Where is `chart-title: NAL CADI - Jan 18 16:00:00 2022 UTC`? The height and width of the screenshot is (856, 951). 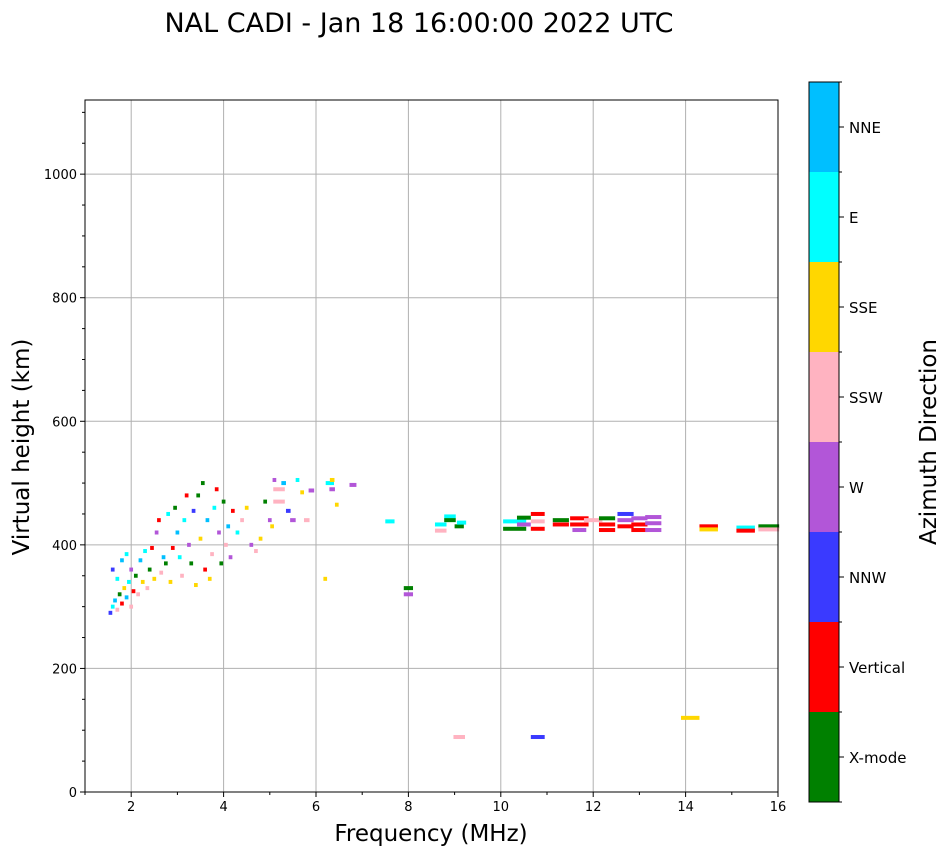
chart-title: NAL CADI - Jan 18 16:00:00 2022 UTC is located at coordinates (418, 23).